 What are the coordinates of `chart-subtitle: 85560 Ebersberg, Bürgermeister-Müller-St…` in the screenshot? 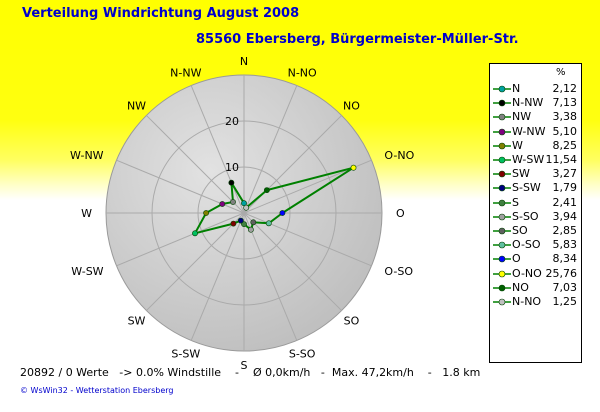 It's located at (357, 39).